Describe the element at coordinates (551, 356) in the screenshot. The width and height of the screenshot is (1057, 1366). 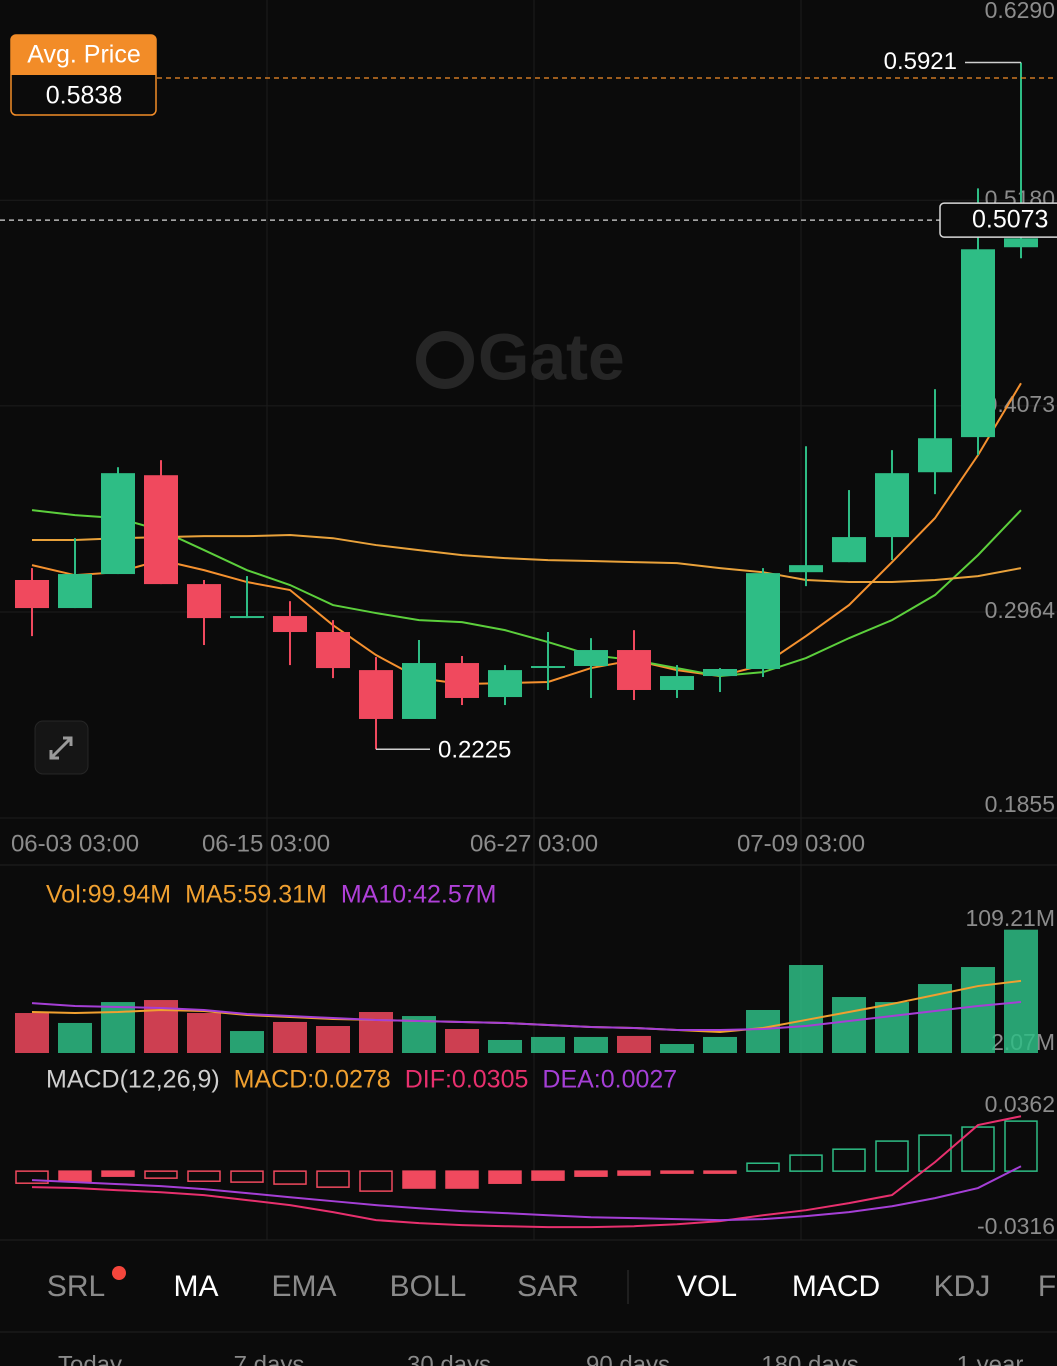
I see `watermark-text: Gate` at that location.